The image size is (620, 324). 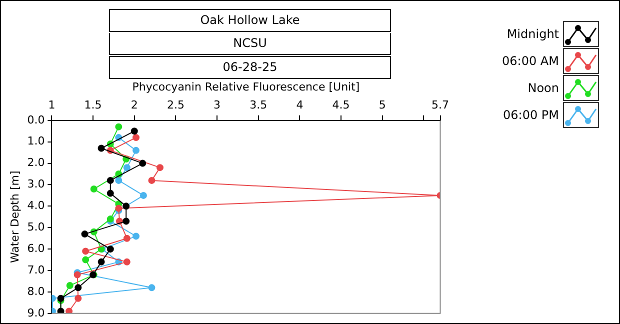 I want to click on legend-label: 06:00 PM, so click(x=531, y=115).